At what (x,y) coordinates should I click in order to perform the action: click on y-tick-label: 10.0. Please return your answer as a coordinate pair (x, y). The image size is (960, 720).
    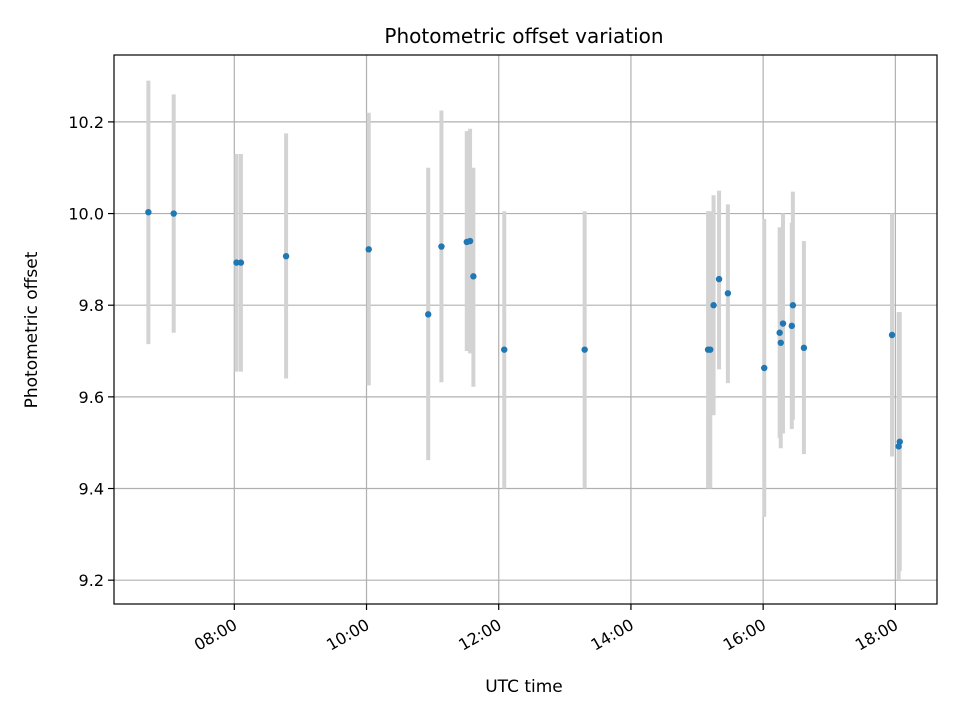
    Looking at the image, I should click on (86, 214).